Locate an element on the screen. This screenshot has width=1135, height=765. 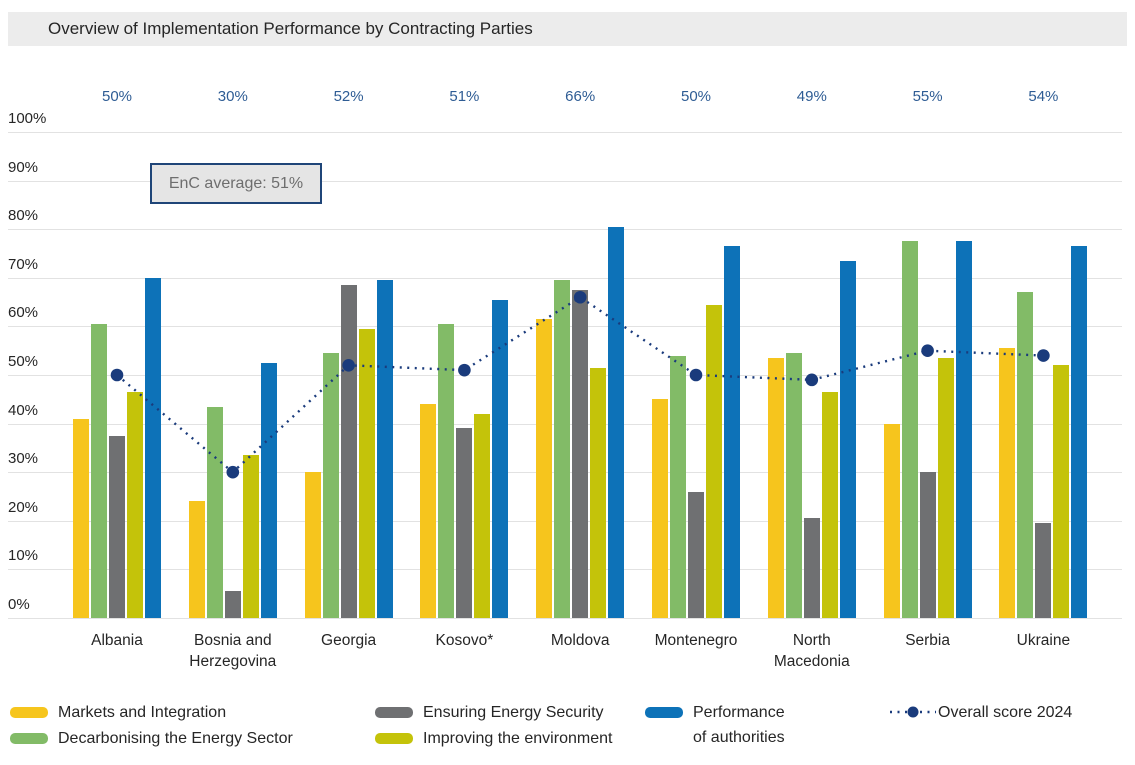
y-axis-tick-label: 80% is located at coordinates (23, 216).